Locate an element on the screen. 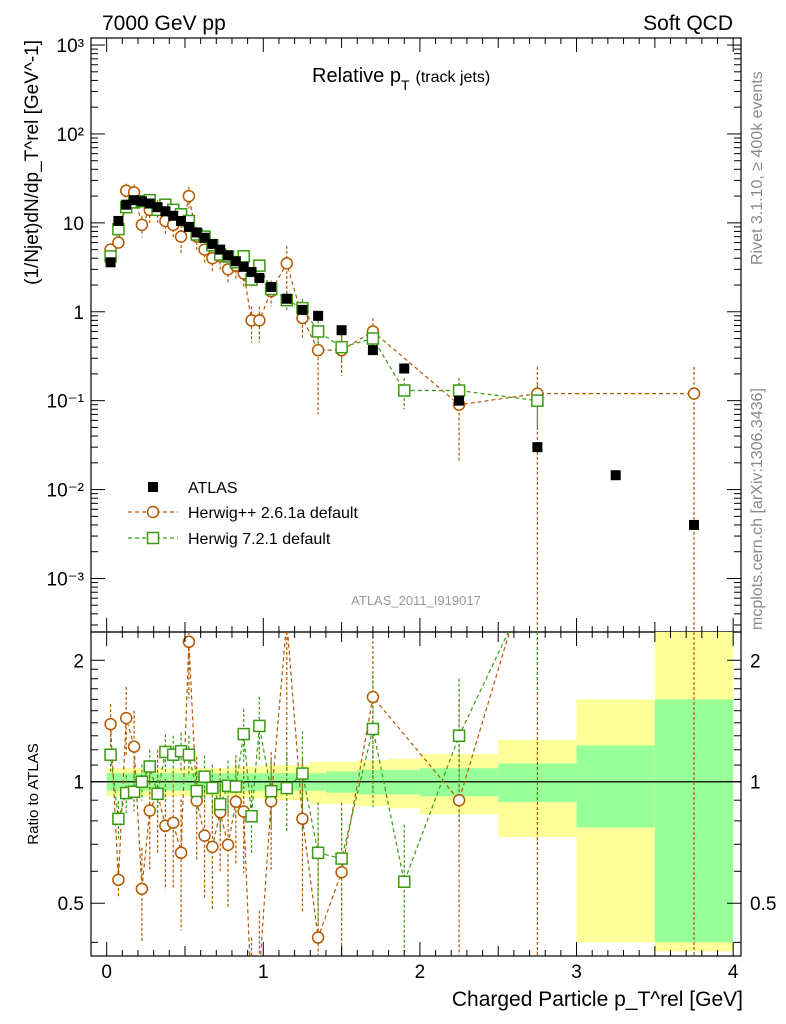 Image resolution: width=786 pixels, height=1024 pixels. y-tick-label: 10² is located at coordinates (70, 135).